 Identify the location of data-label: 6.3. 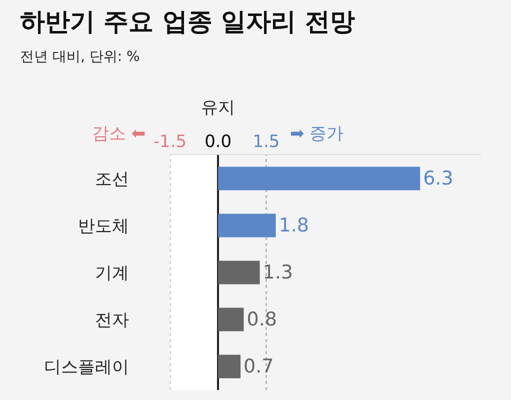
(438, 179).